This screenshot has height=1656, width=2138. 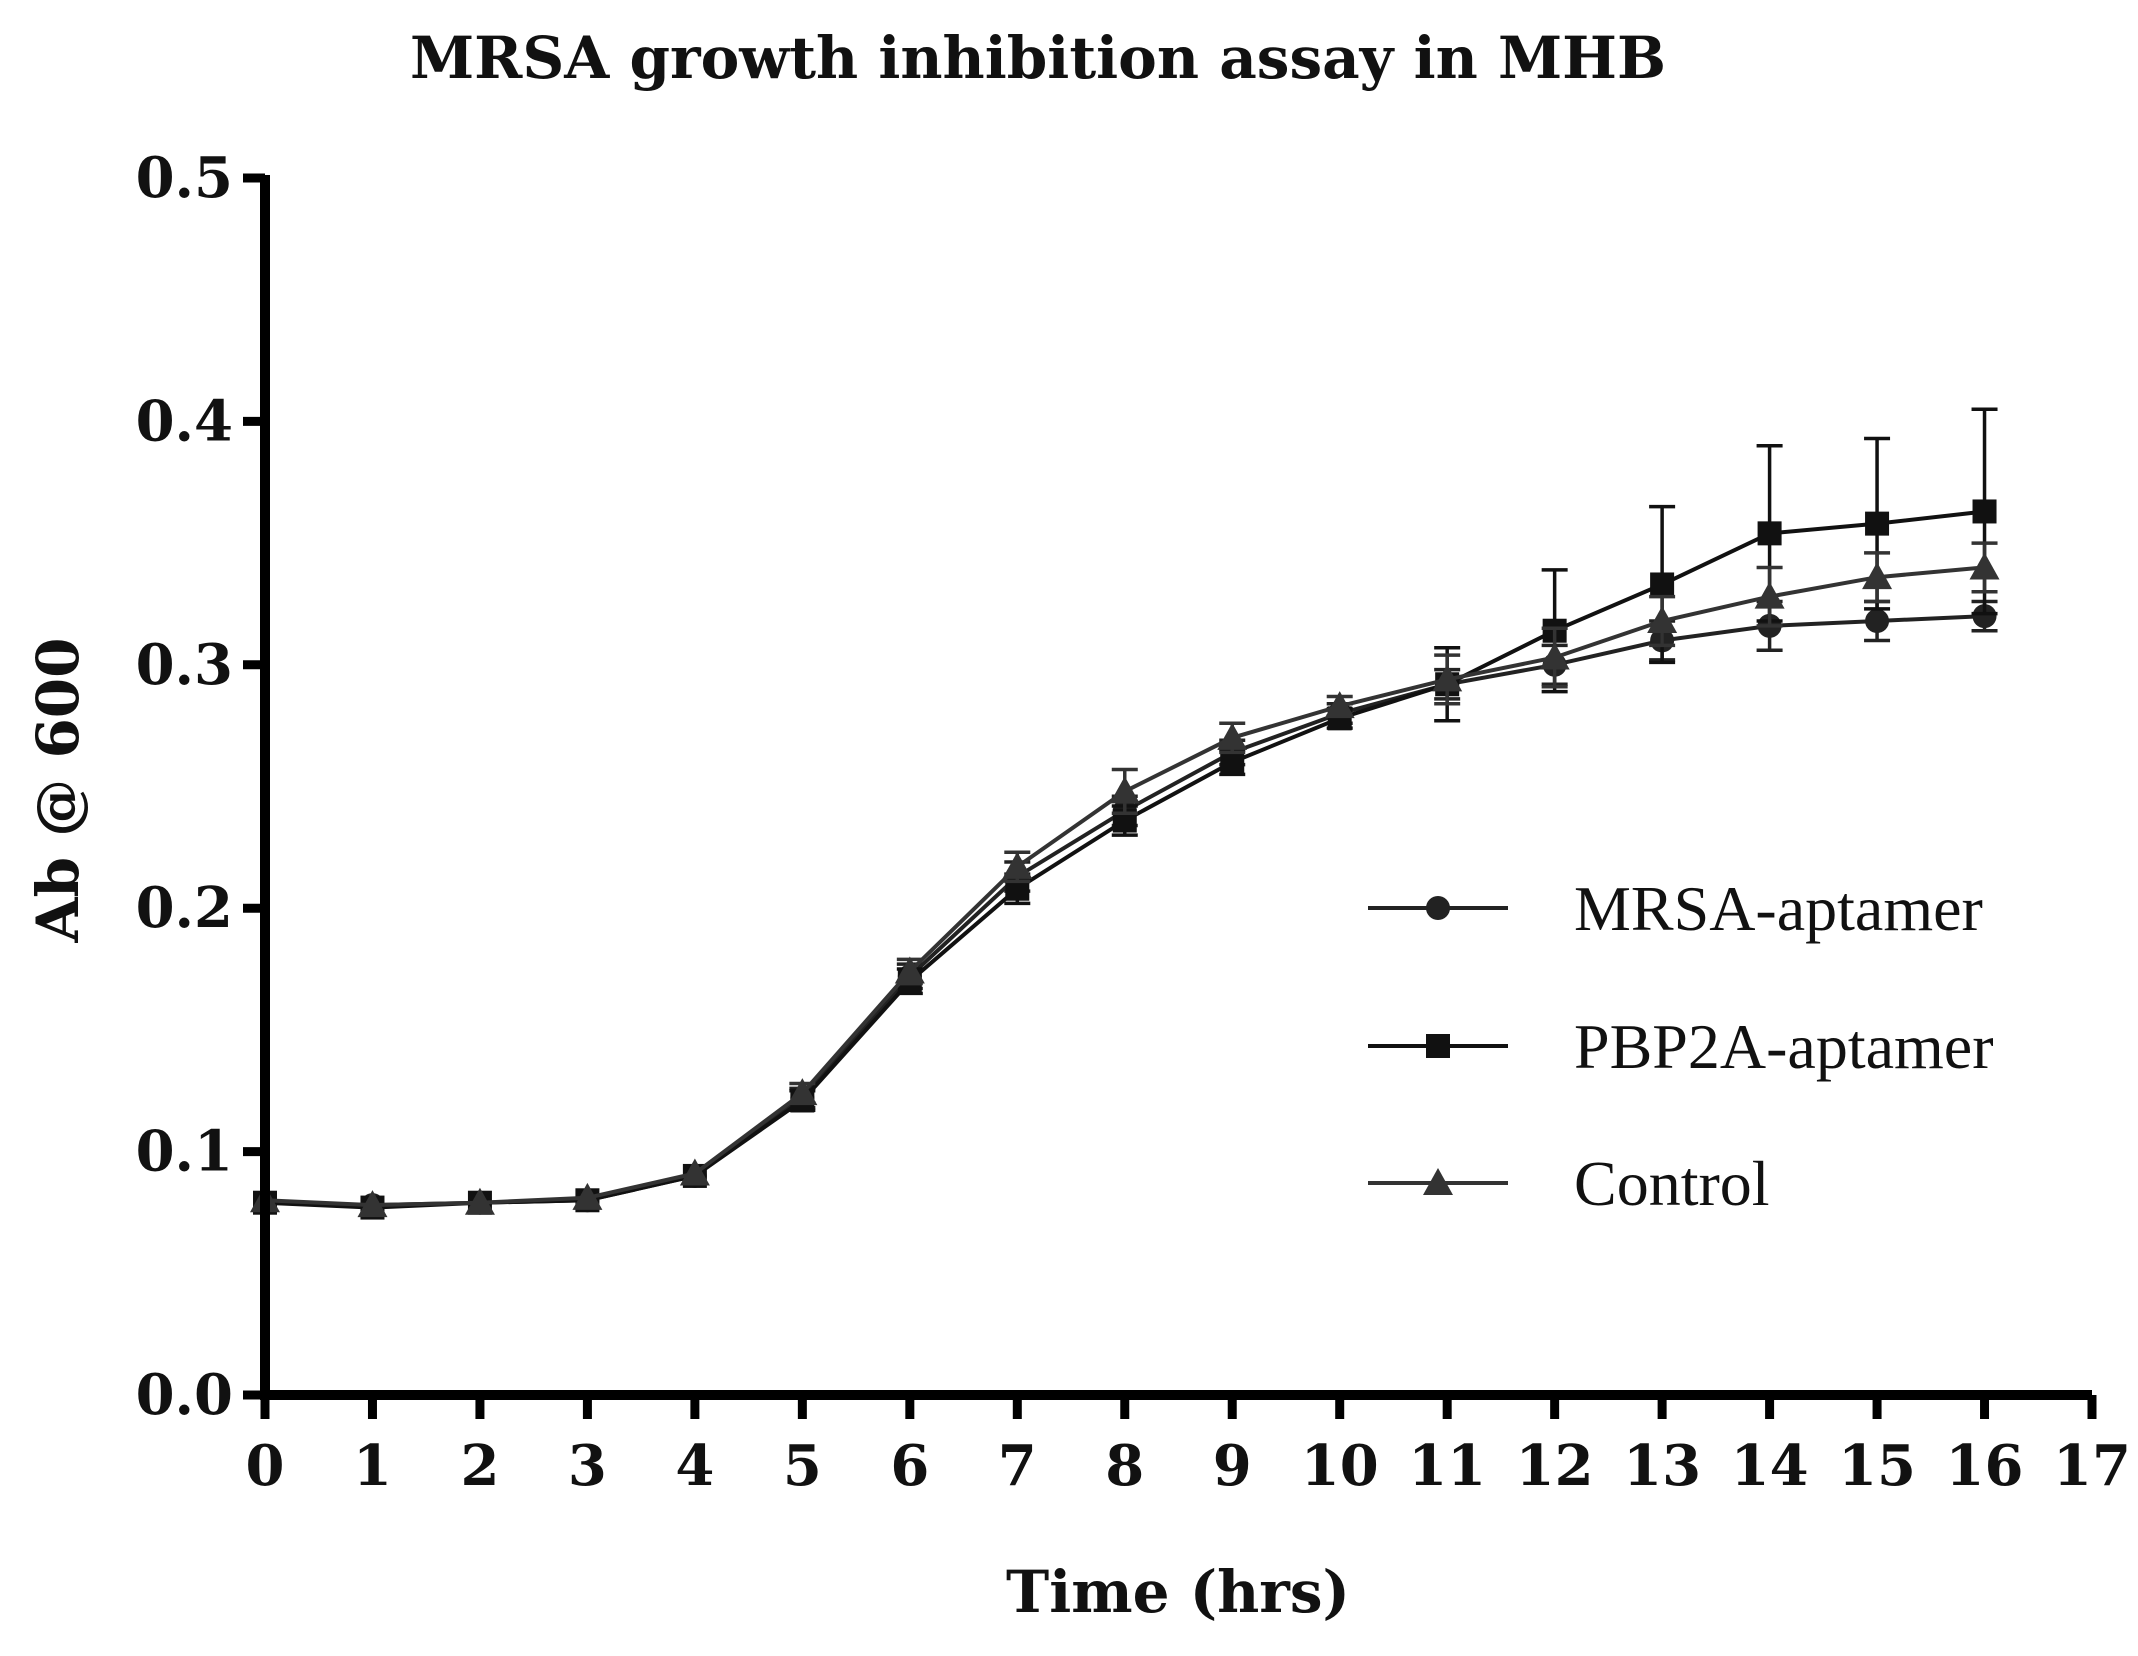 I want to click on y-ticks: 0.0 0.1 0.2 0.3 0.4 0.5, so click(x=200, y=786).